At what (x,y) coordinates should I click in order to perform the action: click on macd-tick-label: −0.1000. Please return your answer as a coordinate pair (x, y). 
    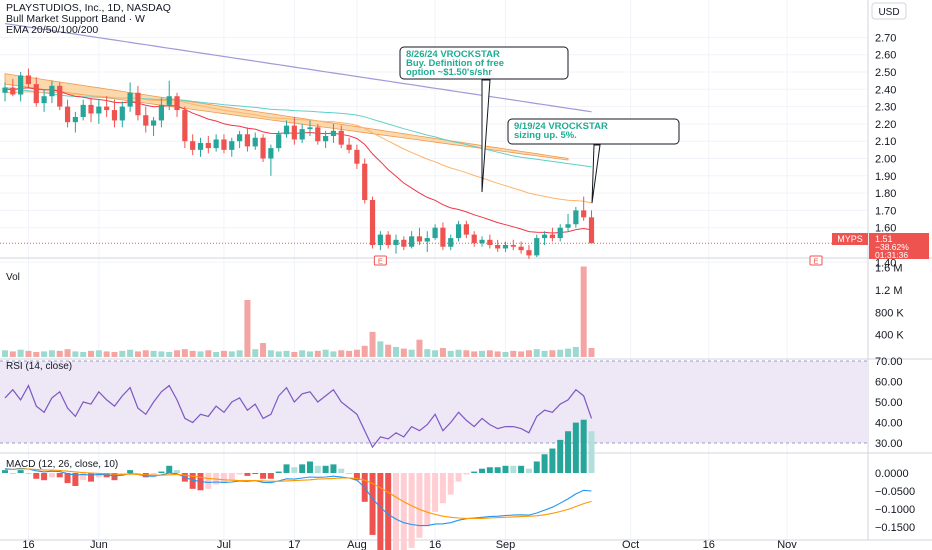
    Looking at the image, I should click on (895, 510).